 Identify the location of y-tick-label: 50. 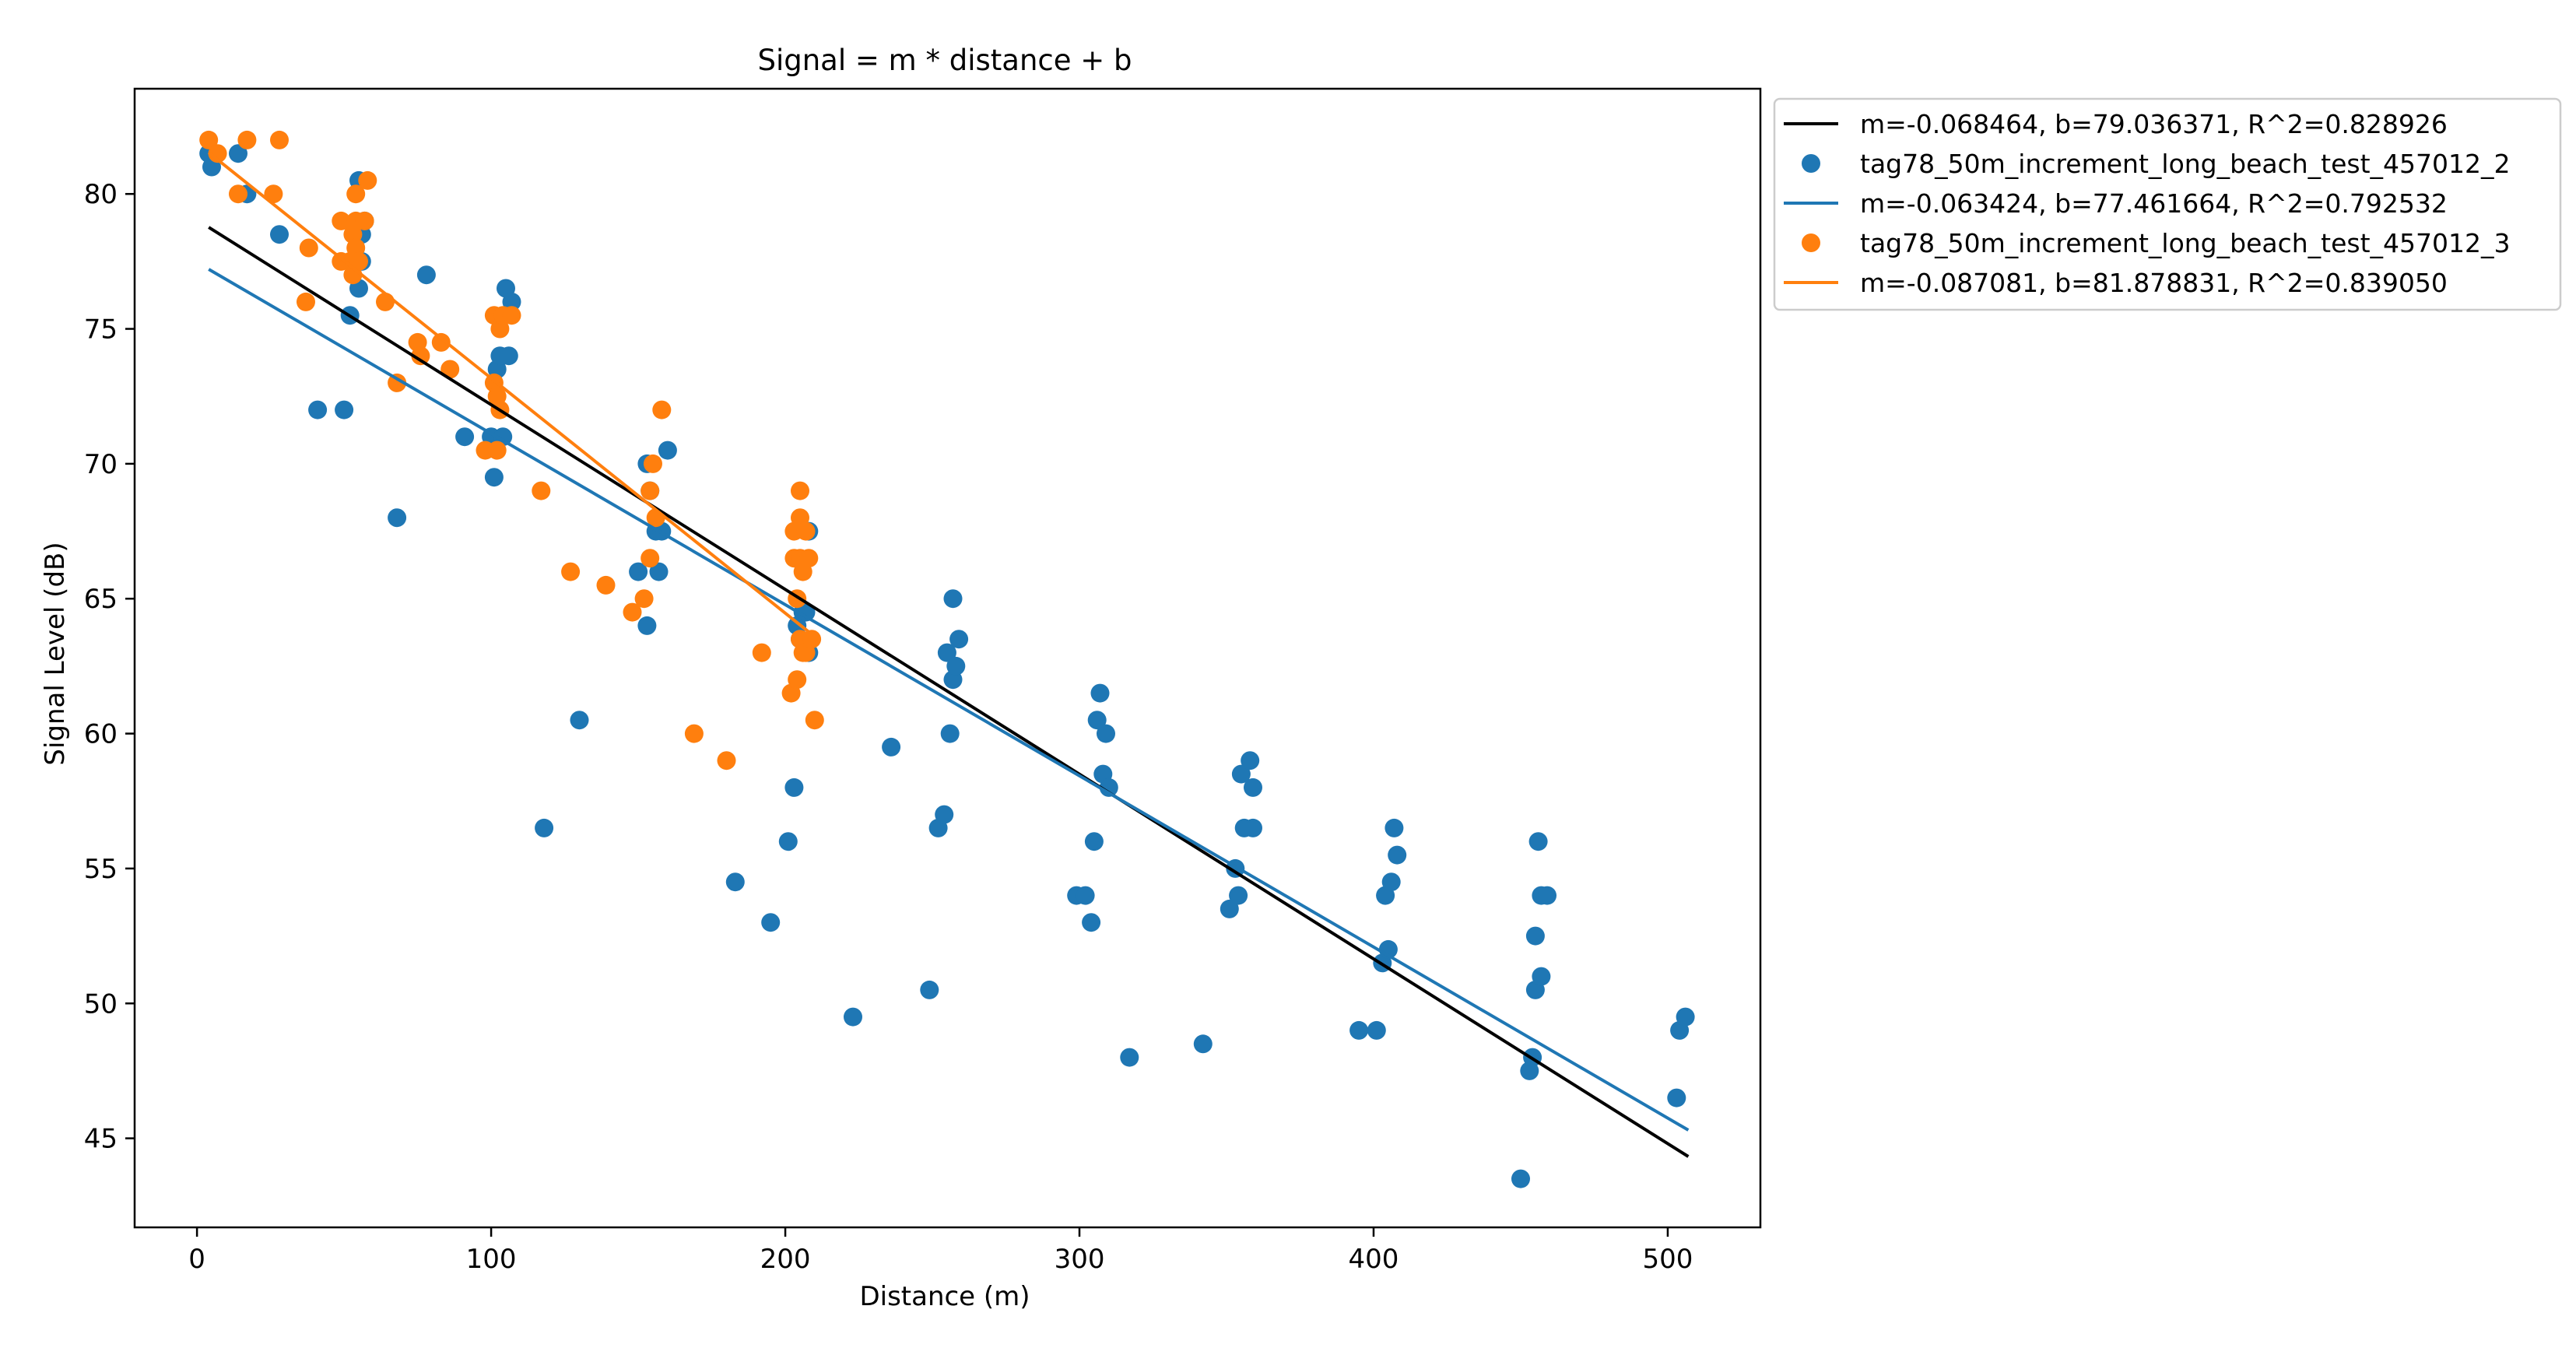
(101, 1004).